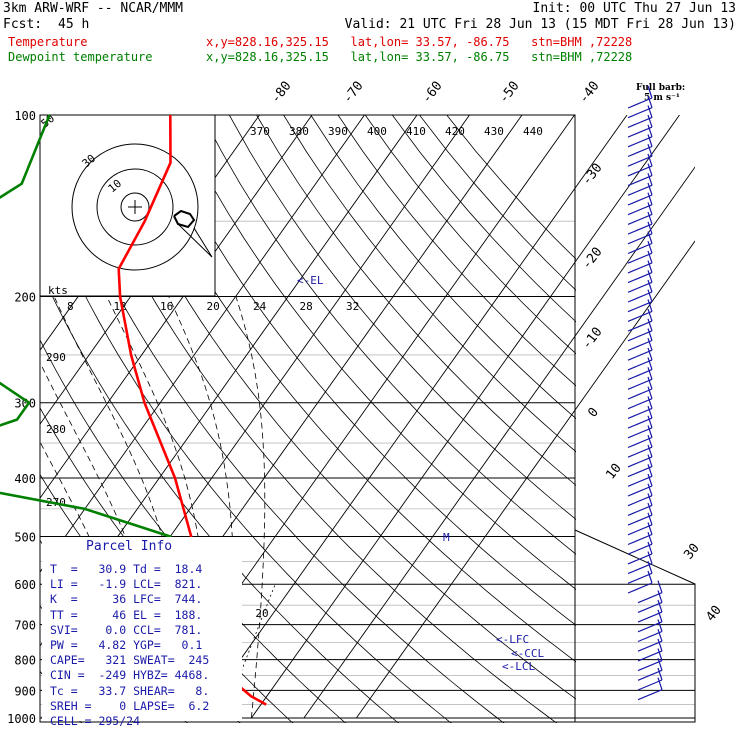 This screenshot has height=740, width=740. Describe the element at coordinates (533, 131) in the screenshot. I see `theta-label-440: 440` at that location.